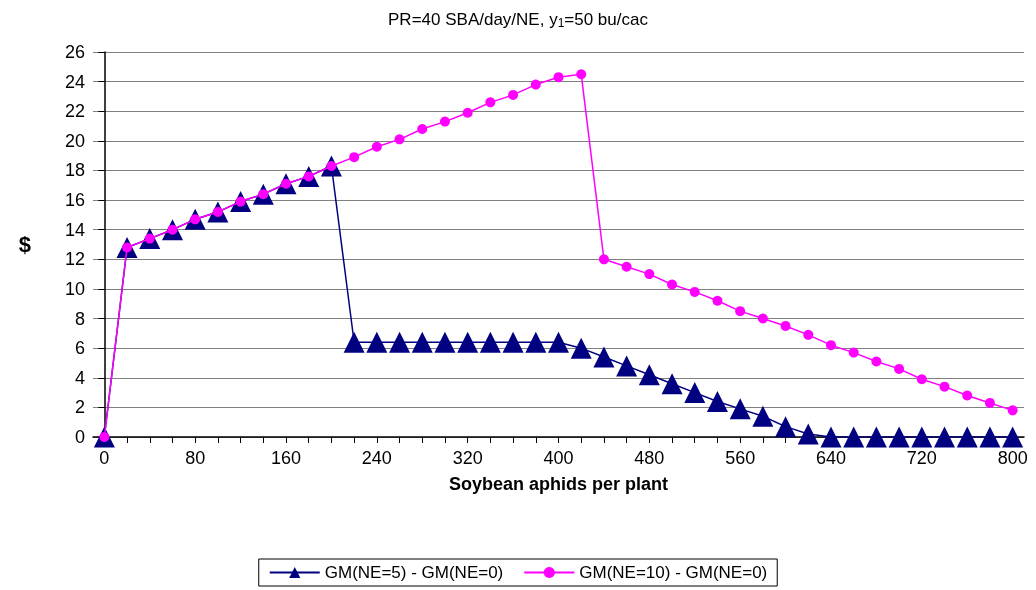 The height and width of the screenshot is (590, 1036). What do you see at coordinates (79, 318) in the screenshot?
I see `y-tick-label: 8` at bounding box center [79, 318].